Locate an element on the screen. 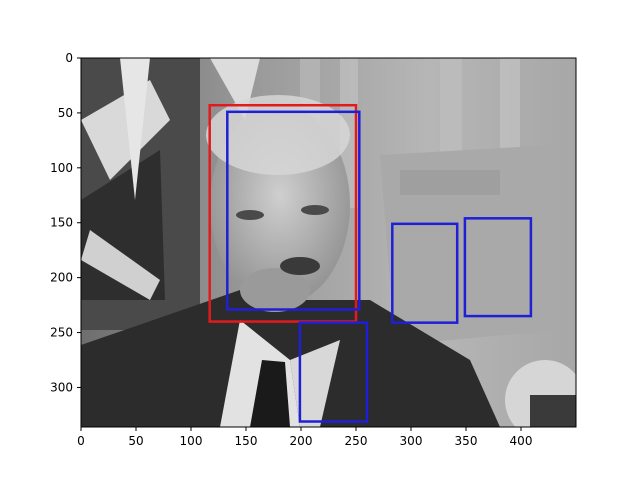 The height and width of the screenshot is (480, 640). x-tick-label: 400 is located at coordinates (521, 441).